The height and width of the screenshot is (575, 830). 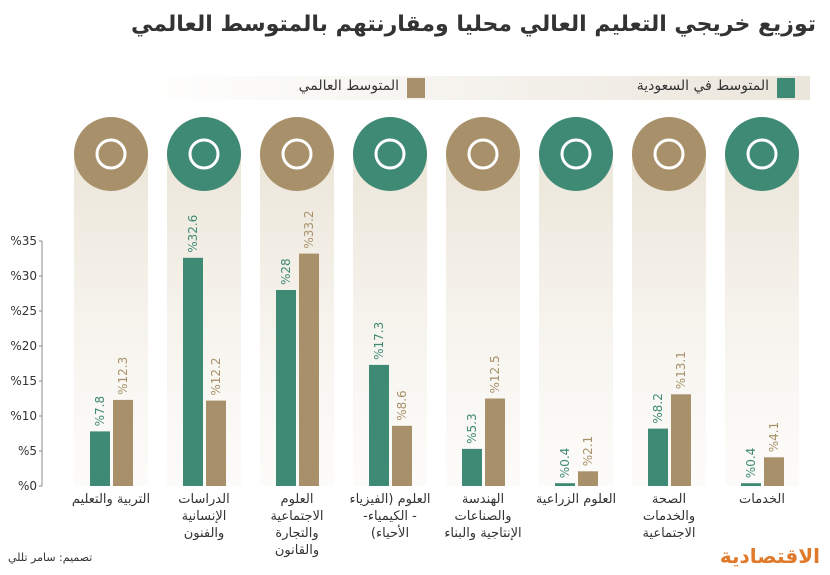 I want to click on value-label: %32.6, so click(x=193, y=234).